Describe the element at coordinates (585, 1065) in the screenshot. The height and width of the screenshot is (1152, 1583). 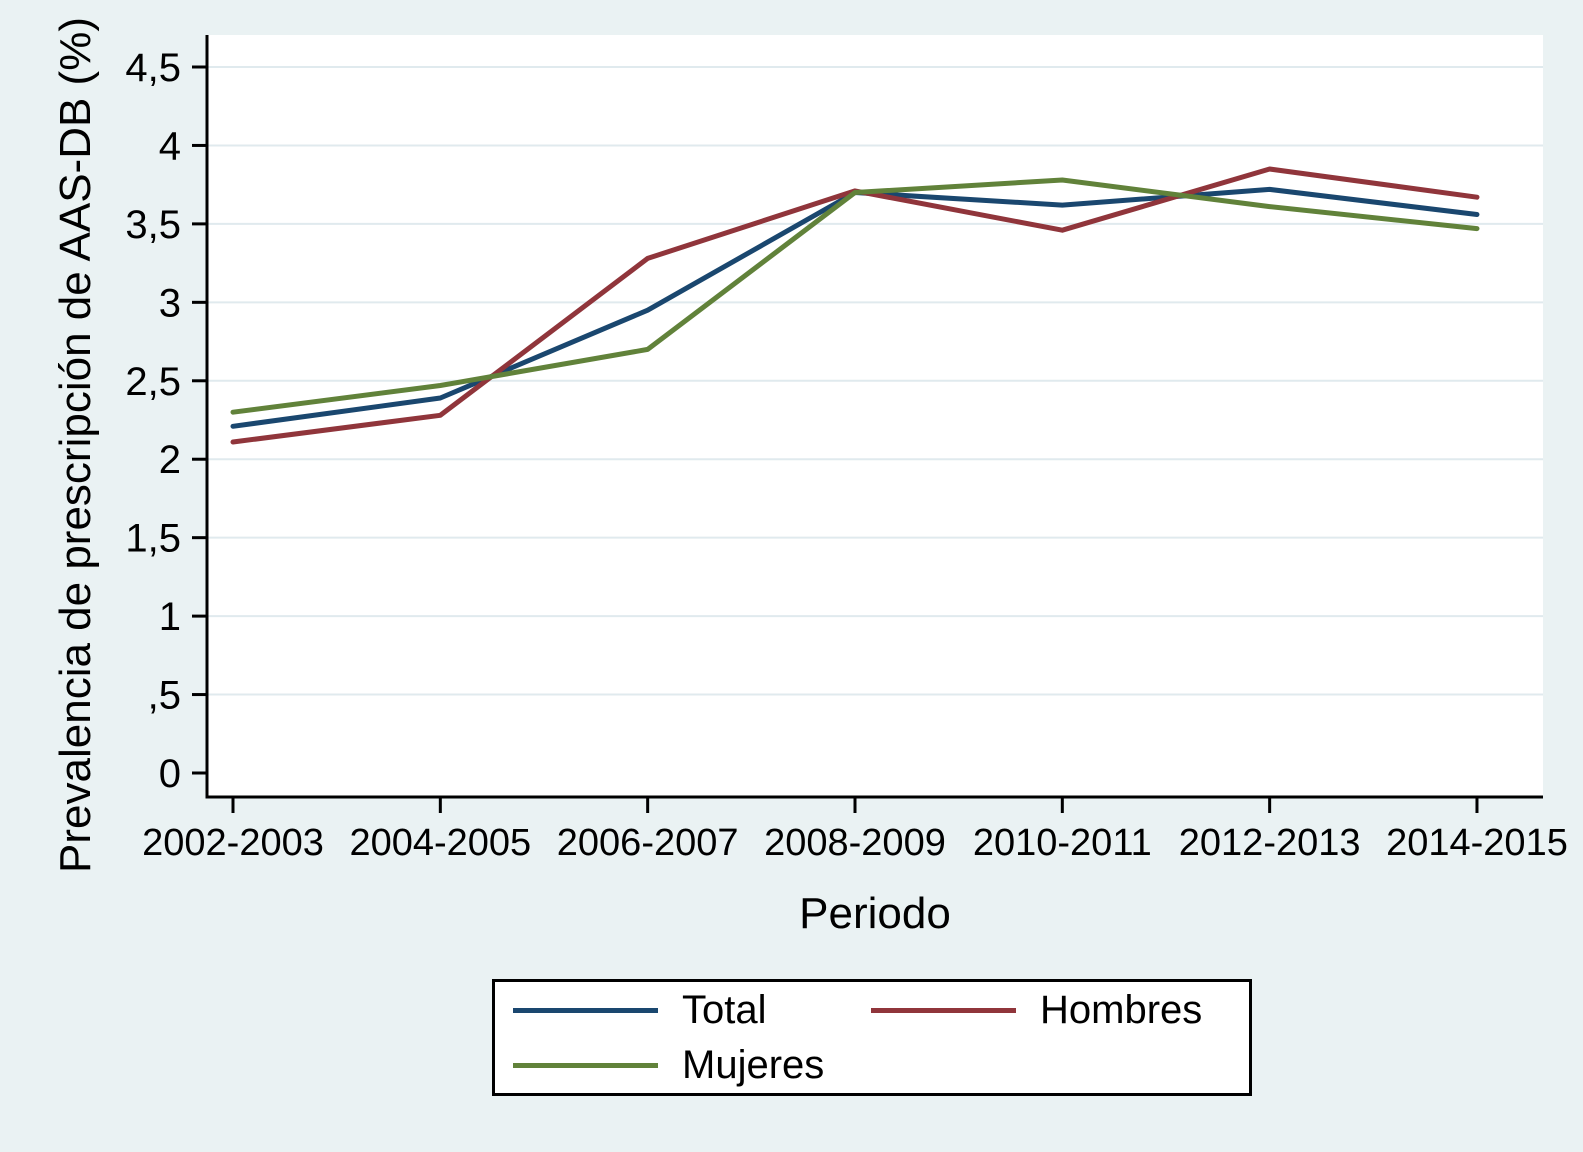
I see `mujeres-line-swatch` at that location.